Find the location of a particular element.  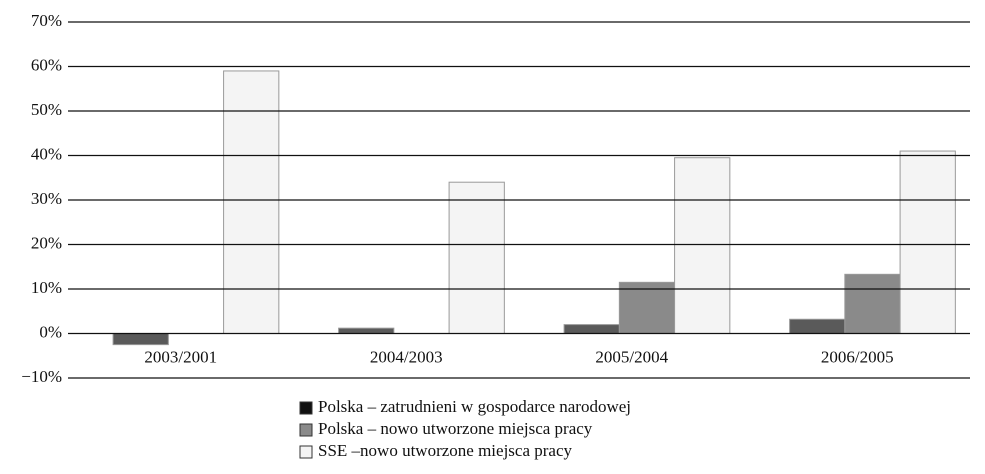

y-tick-label: 10% is located at coordinates (46, 287).